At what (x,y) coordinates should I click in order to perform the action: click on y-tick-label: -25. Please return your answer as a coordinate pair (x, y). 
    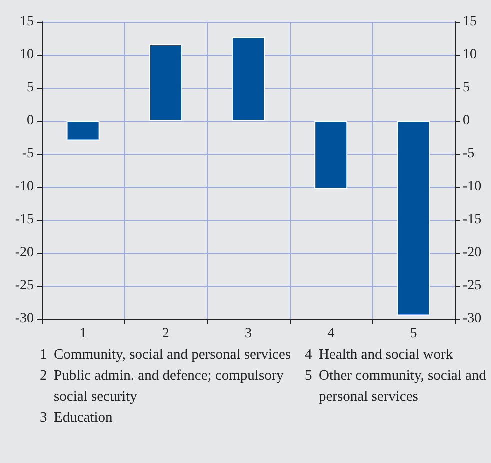
    Looking at the image, I should click on (24, 286).